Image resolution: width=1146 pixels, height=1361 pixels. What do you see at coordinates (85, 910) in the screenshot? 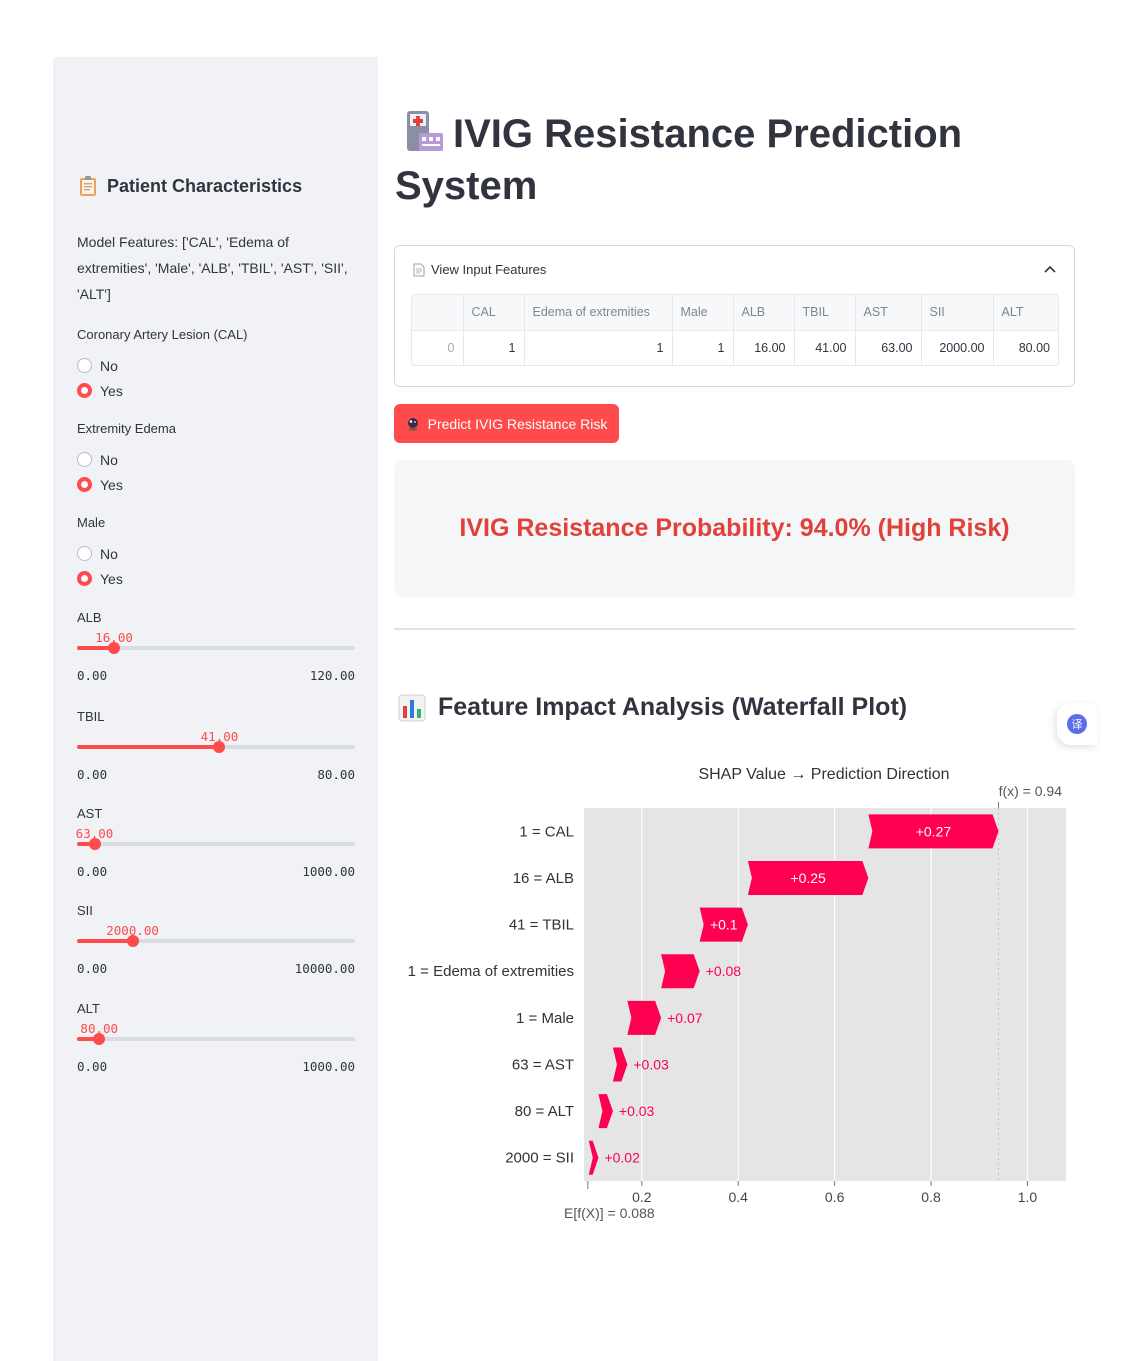
I see `slider-label: SII` at bounding box center [85, 910].